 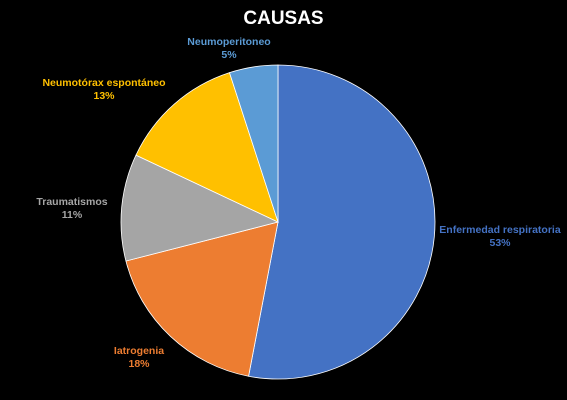 I want to click on pie-slice-traumatismos, so click(x=200, y=208).